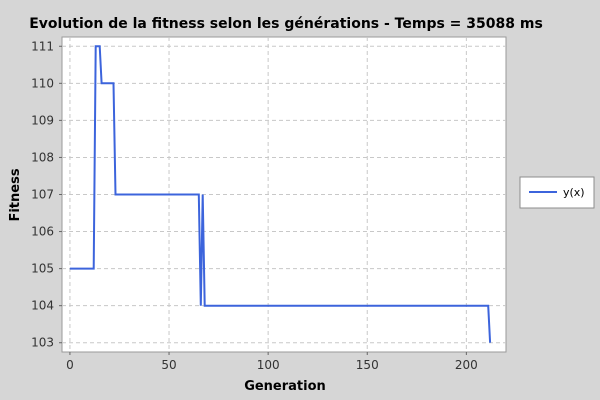  Describe the element at coordinates (15, 194) in the screenshot. I see `y-axis-title: Fitness` at that location.